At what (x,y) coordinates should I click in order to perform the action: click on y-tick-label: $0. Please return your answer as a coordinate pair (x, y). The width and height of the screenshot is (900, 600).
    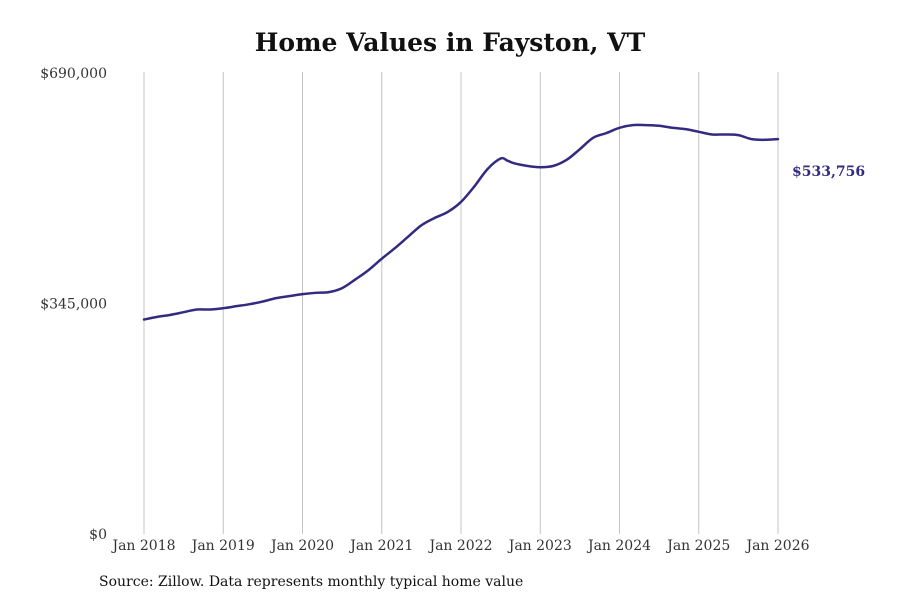
    Looking at the image, I should click on (98, 535).